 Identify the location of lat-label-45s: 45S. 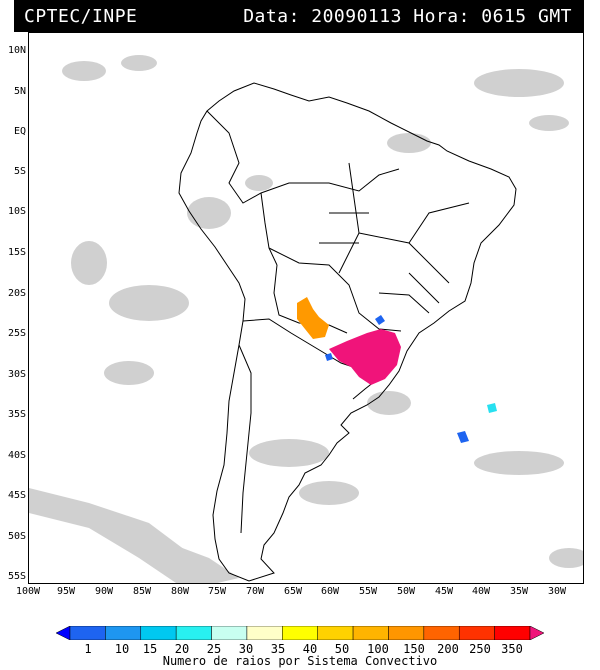
(16, 495).